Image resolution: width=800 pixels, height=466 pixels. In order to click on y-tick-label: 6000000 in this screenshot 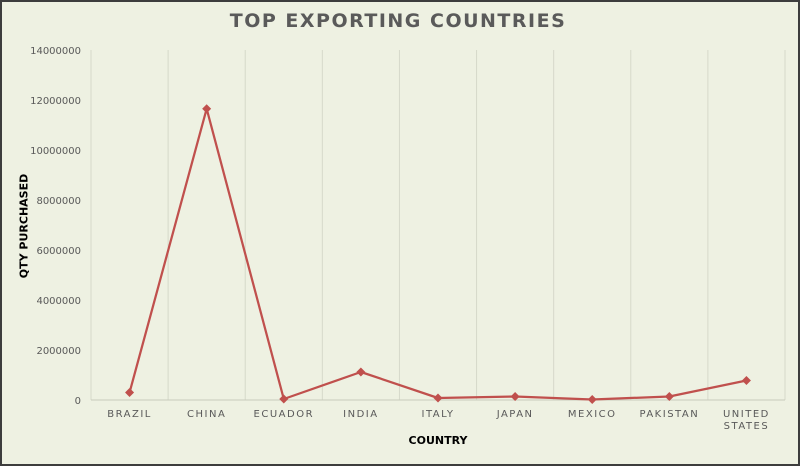, I will do `click(58, 251)`.